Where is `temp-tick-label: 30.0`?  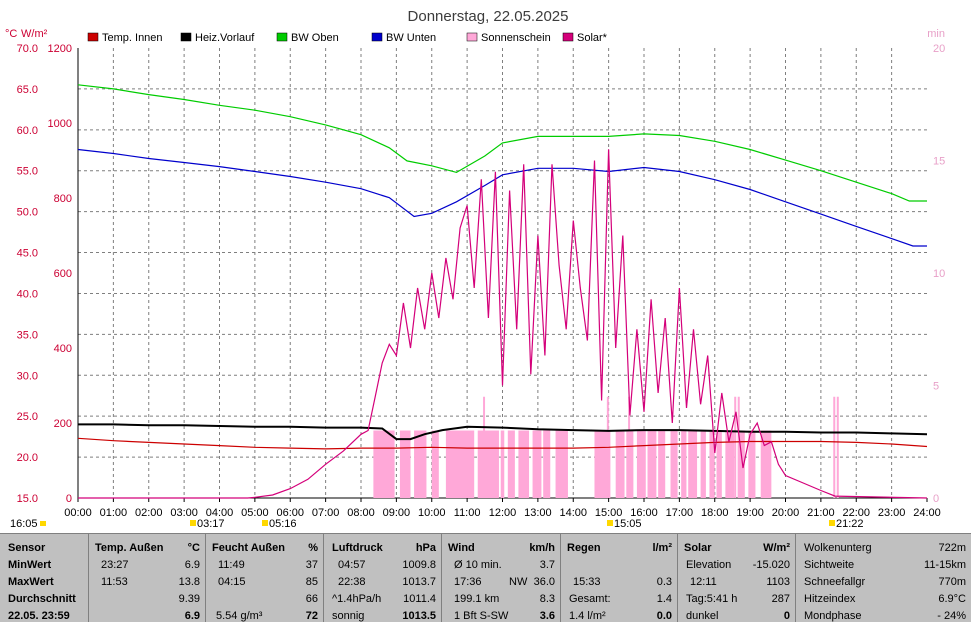 temp-tick-label: 30.0 is located at coordinates (27, 376).